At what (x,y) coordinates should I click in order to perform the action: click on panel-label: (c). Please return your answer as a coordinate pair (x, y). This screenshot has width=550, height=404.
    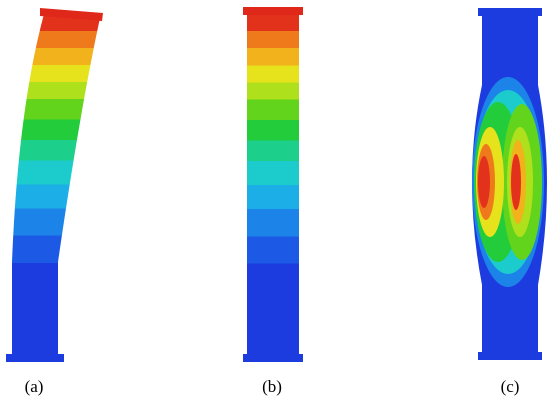
    Looking at the image, I should click on (510, 386).